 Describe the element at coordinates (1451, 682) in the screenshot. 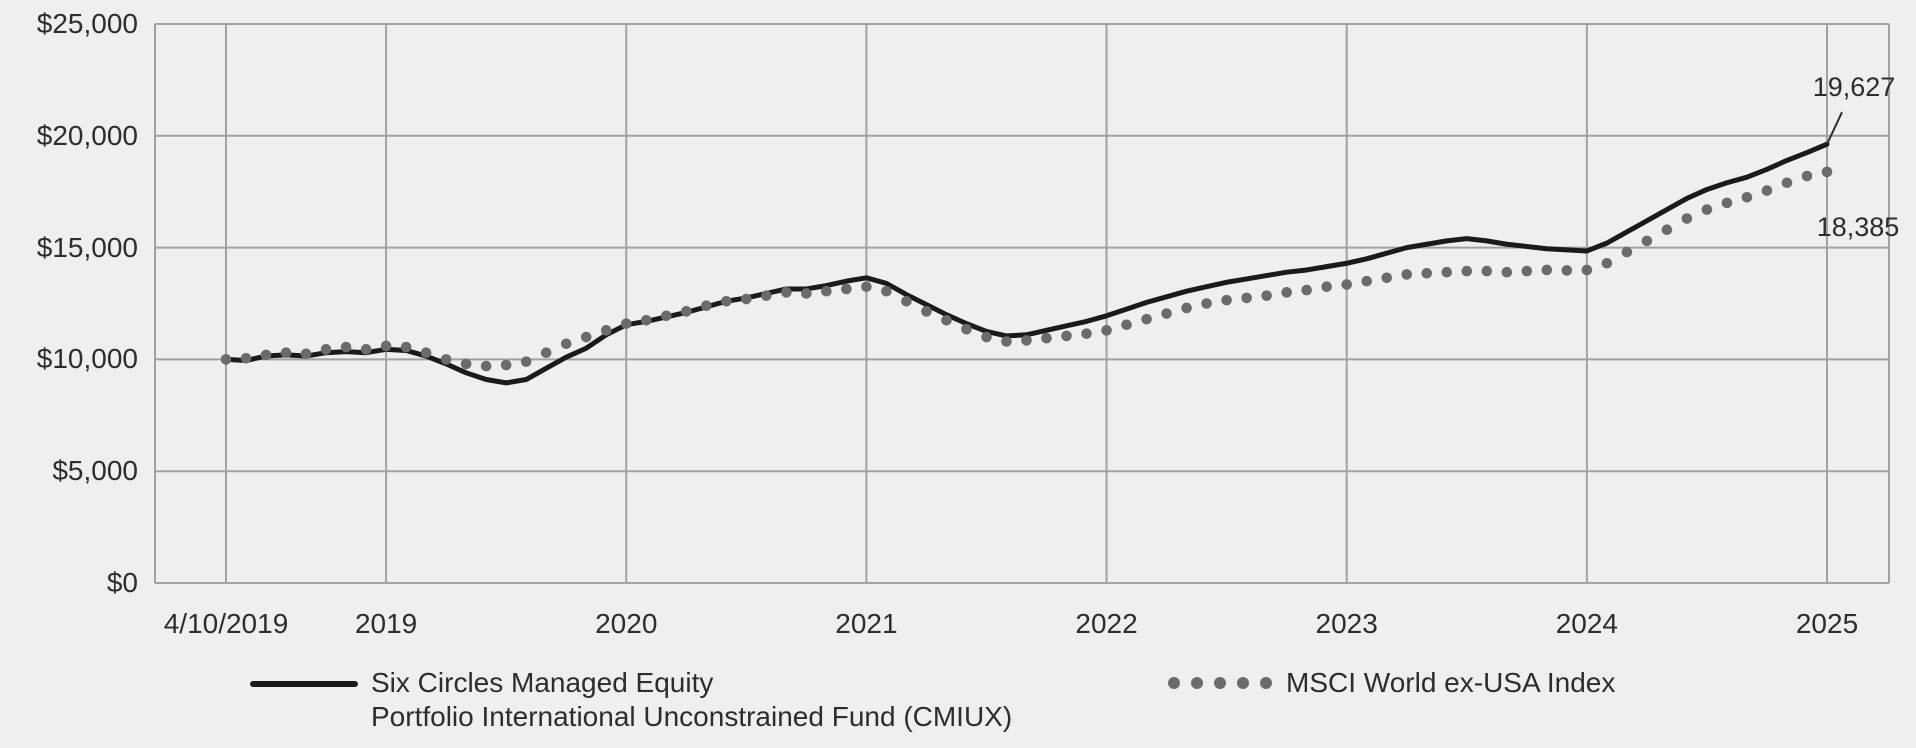

I see `legend-index-label: MSCI World ex-USA Index` at that location.